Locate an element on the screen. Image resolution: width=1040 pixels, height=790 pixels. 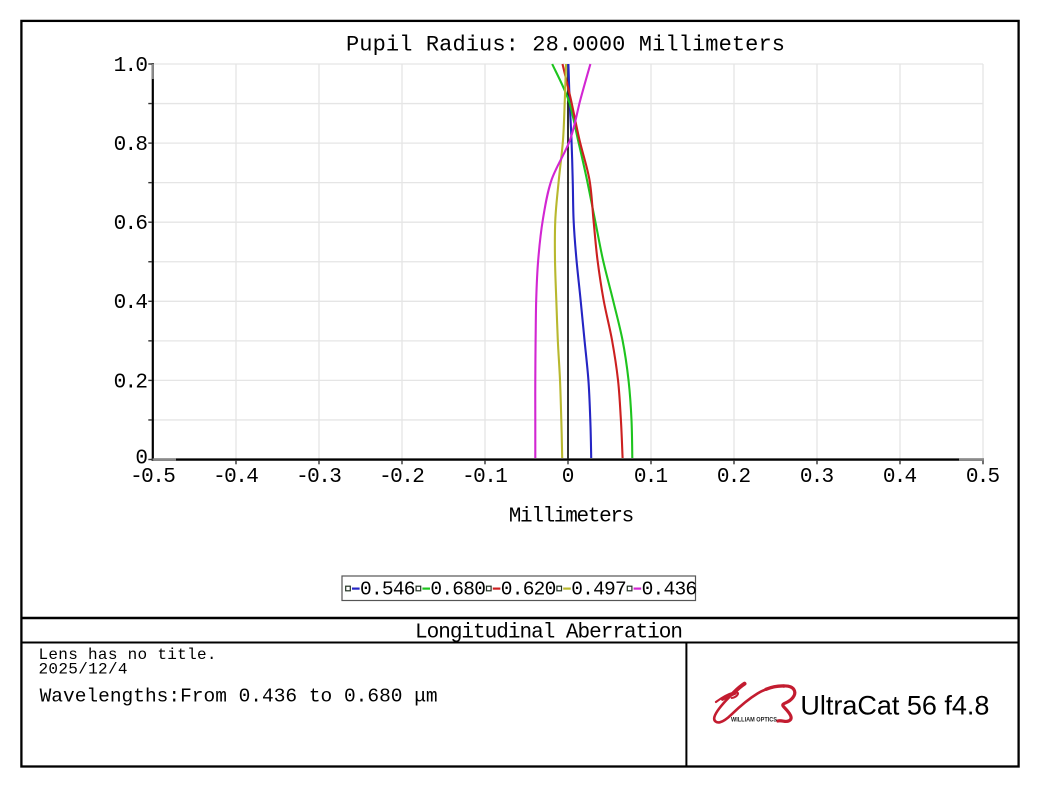
svg-text: 0.5 is located at coordinates (983, 477).